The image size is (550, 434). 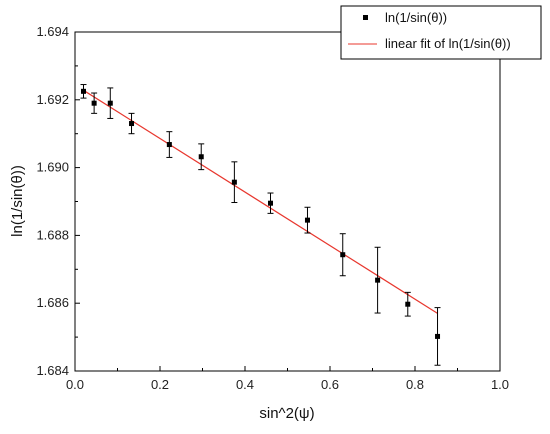 What do you see at coordinates (500, 384) in the screenshot?
I see `x-tick-label: 1.0` at bounding box center [500, 384].